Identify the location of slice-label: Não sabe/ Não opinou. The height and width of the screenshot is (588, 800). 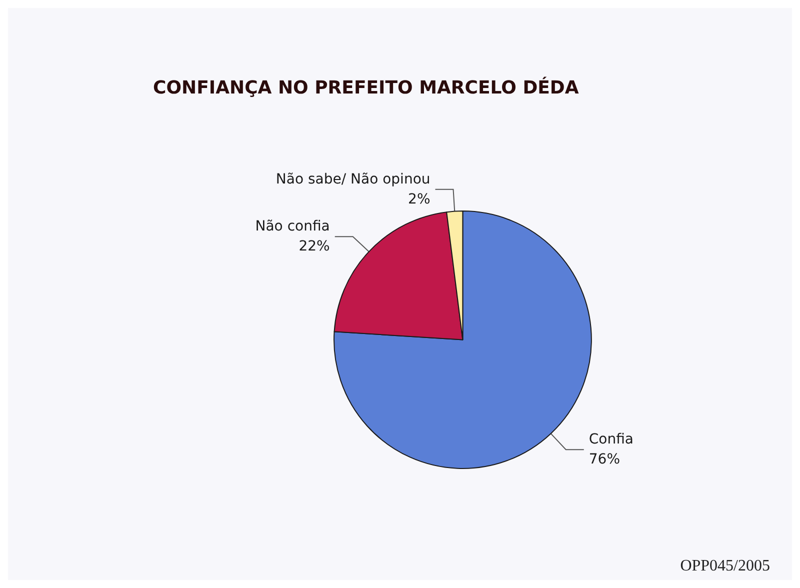
(353, 179).